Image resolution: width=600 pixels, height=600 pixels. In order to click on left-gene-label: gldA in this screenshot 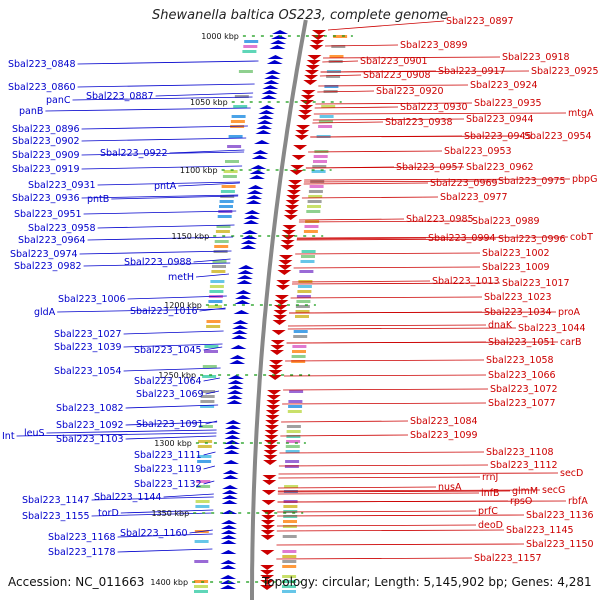, I will do `click(45, 312)`.